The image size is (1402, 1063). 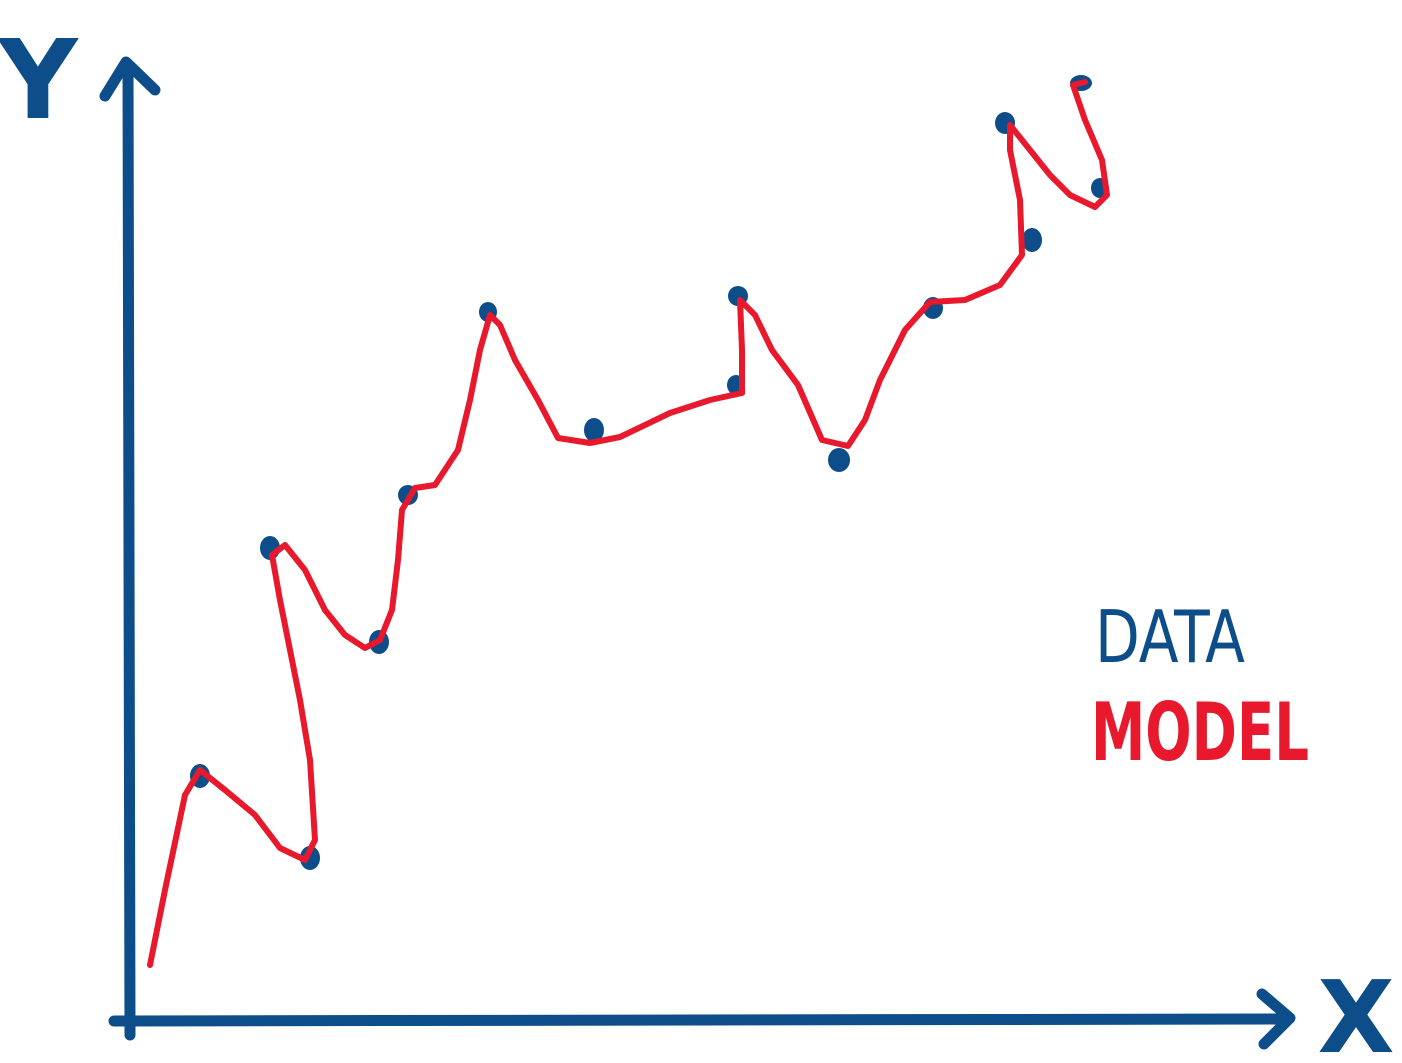 I want to click on legend-data: DATA, so click(x=1170, y=637).